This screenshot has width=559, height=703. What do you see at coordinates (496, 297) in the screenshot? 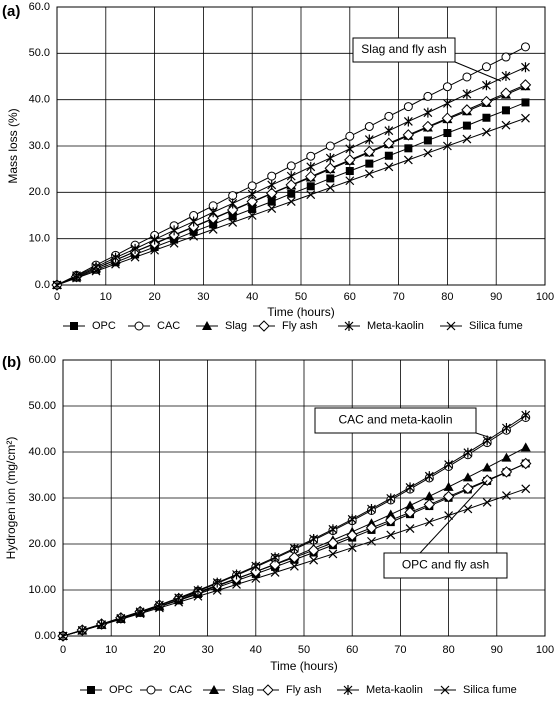
I see `x-tick-label: 90` at bounding box center [496, 297].